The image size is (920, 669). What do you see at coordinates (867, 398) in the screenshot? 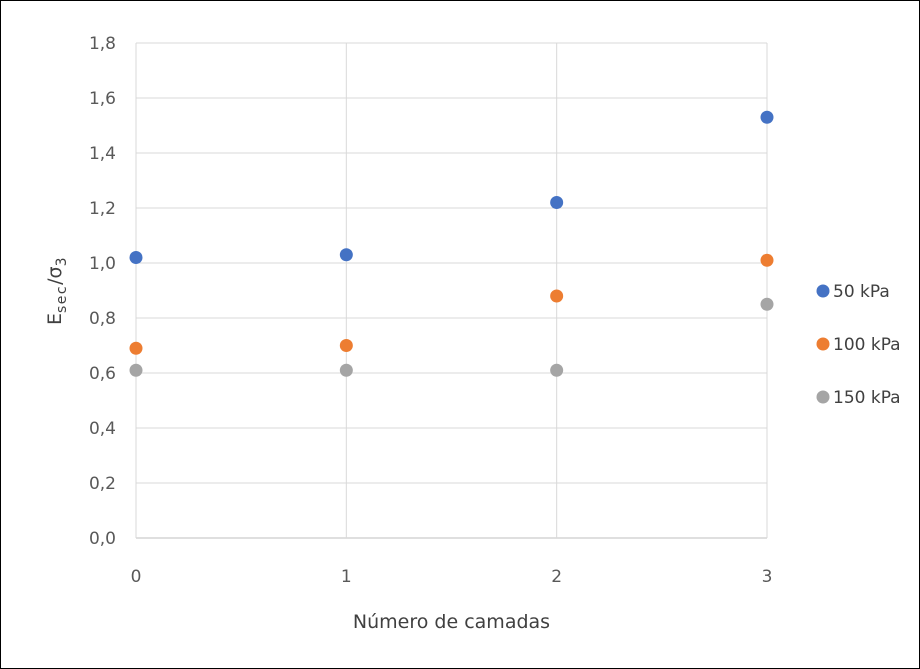
I see `legend-label: 150 kPa` at bounding box center [867, 398].